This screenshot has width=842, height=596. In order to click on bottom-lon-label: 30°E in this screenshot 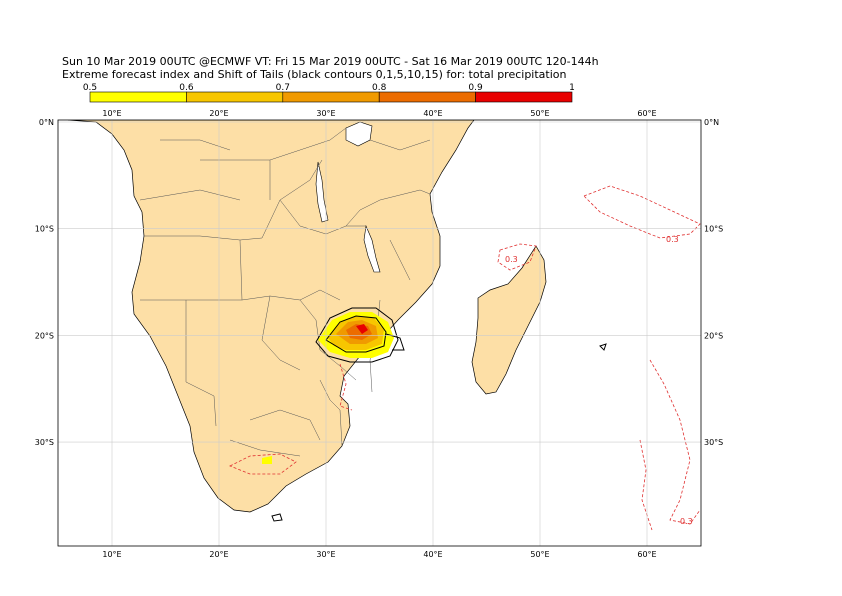, I will do `click(325, 554)`.